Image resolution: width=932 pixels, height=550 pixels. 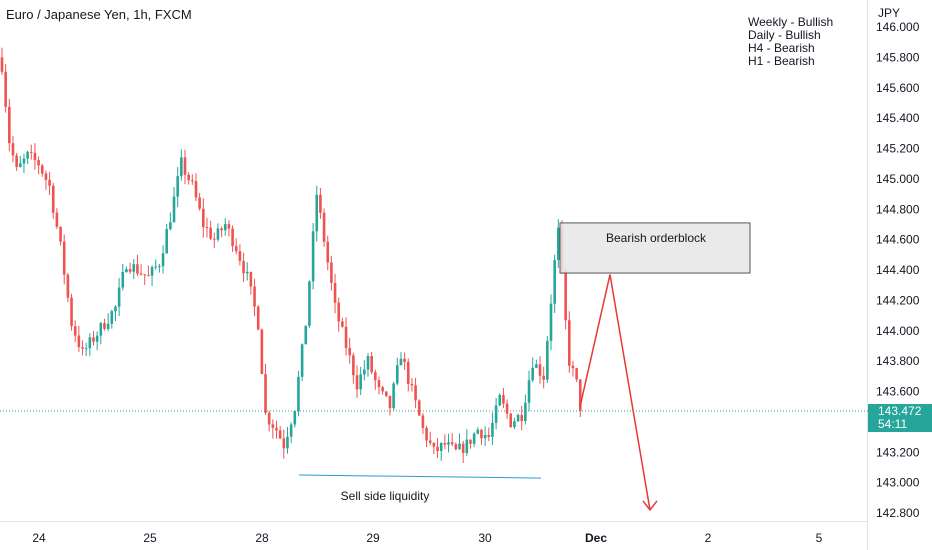 I want to click on bias-h4: H4 - Bearish, so click(x=781, y=48).